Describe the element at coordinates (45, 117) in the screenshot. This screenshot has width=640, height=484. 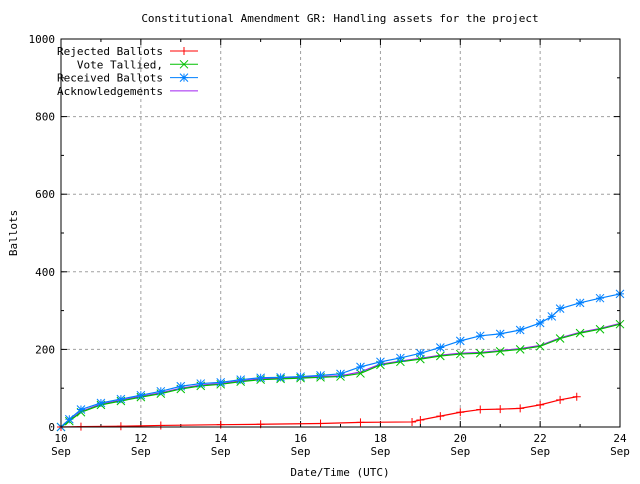
I see `y-tick-label: 800` at that location.